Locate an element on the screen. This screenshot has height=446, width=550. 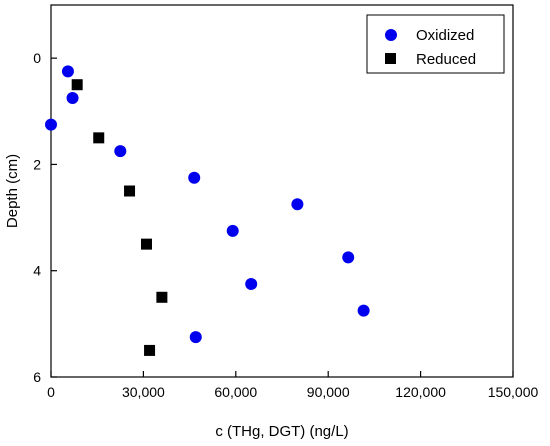
x-tick-label: 0 is located at coordinates (51, 392).